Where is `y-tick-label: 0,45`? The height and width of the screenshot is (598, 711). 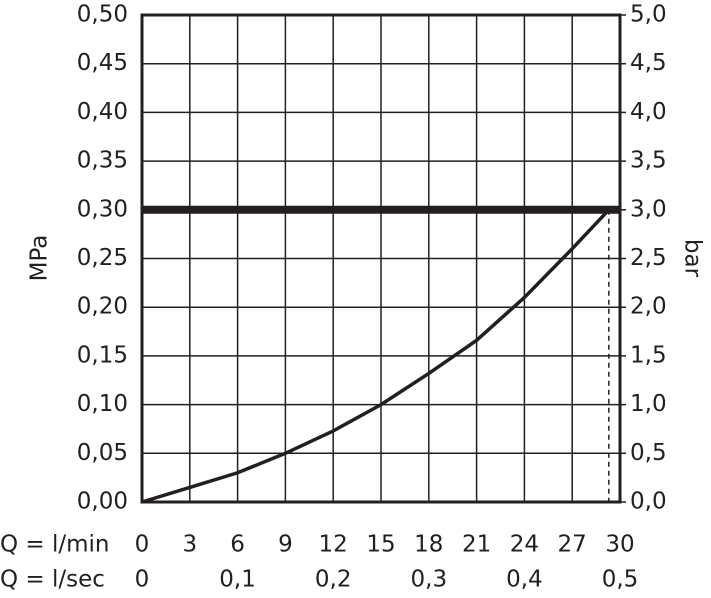 y-tick-label: 0,45 is located at coordinates (102, 63).